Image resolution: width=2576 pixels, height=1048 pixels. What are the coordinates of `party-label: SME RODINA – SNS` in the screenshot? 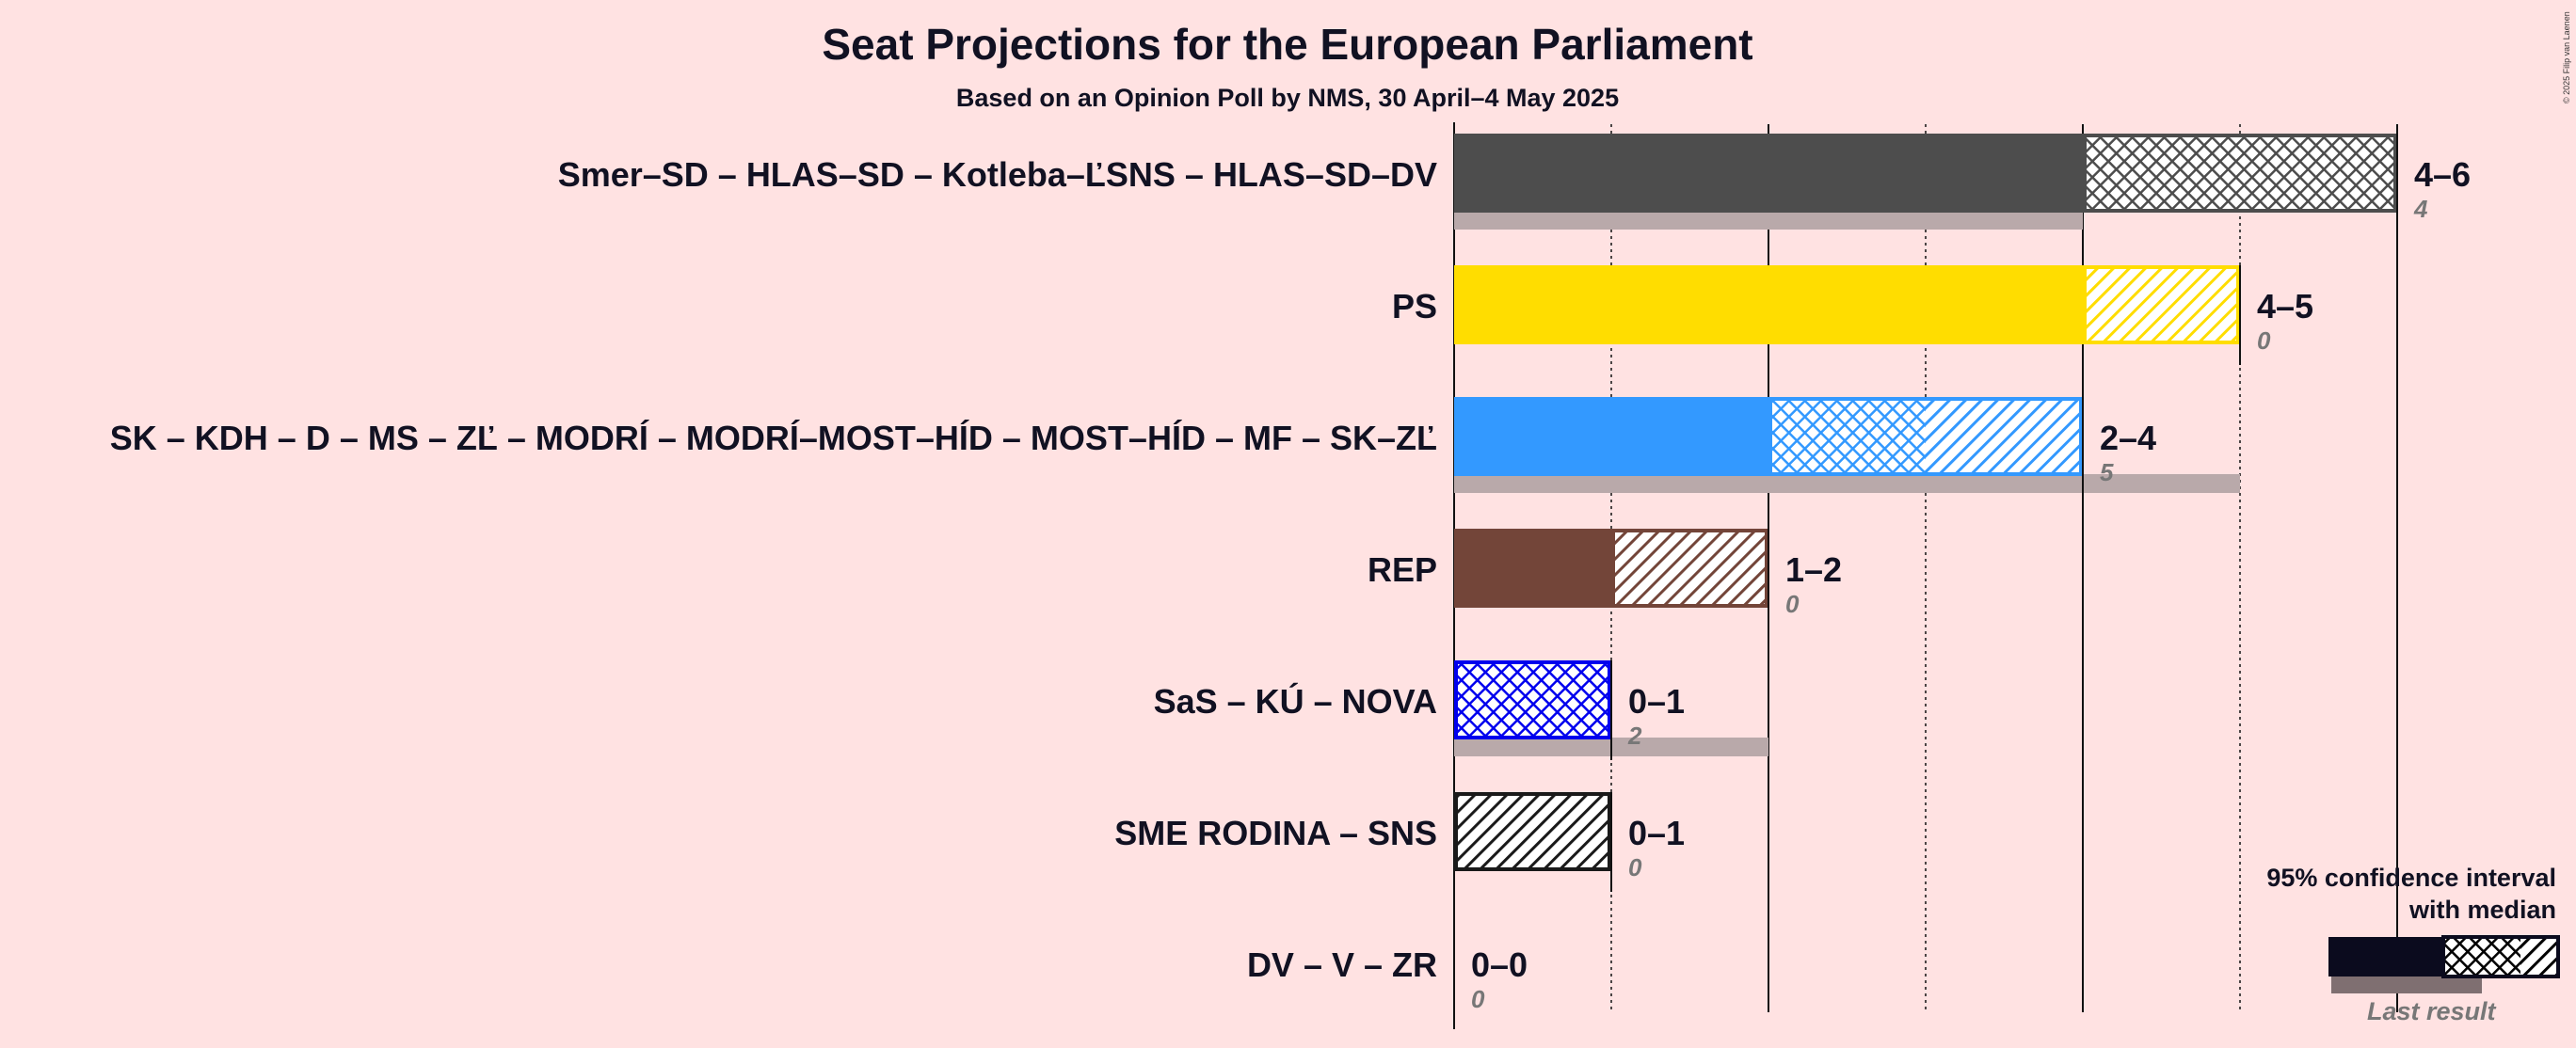 It's located at (1275, 833).